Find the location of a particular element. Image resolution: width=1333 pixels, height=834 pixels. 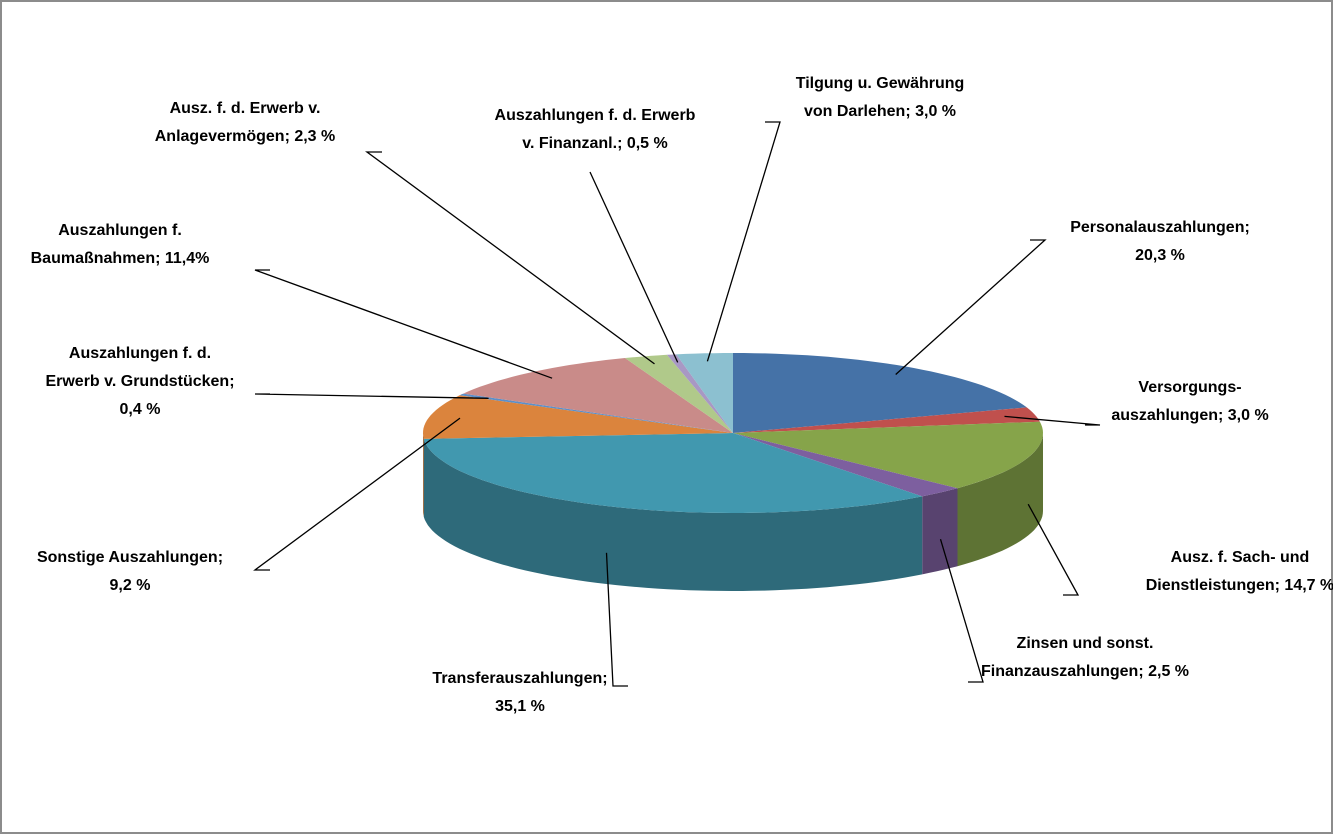

slice-label-line: Baumaßnahmen; 11,4% is located at coordinates (120, 258).